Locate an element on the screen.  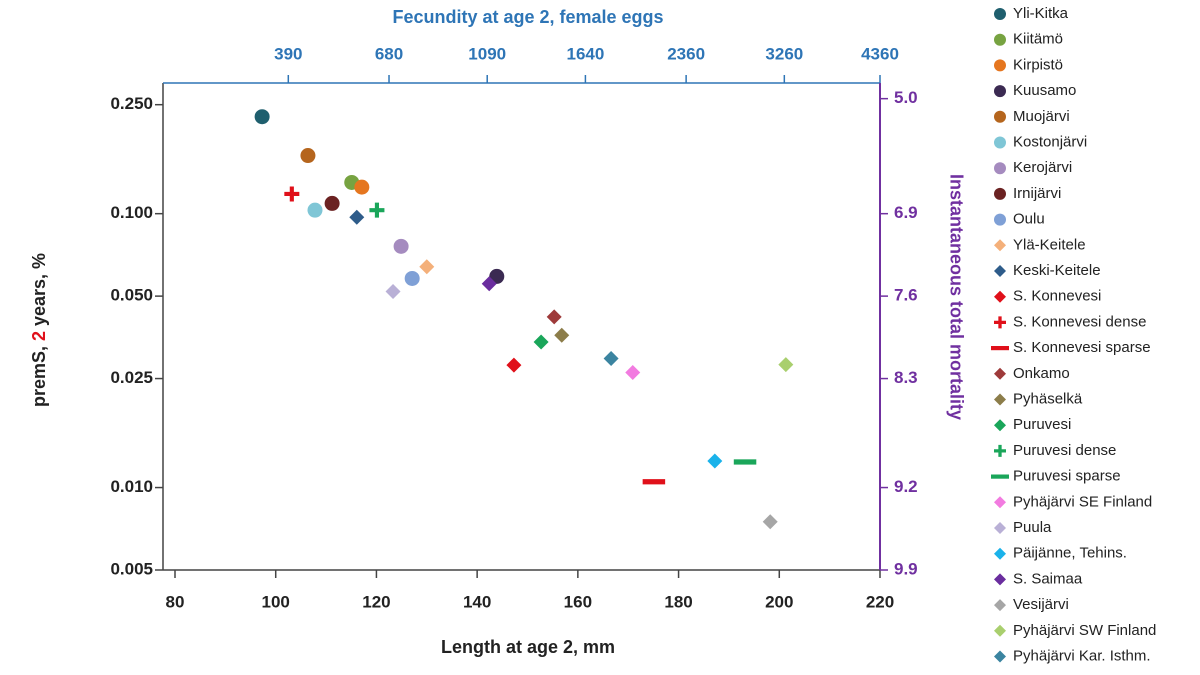
x2-tick-label: 3260 is located at coordinates (784, 53).